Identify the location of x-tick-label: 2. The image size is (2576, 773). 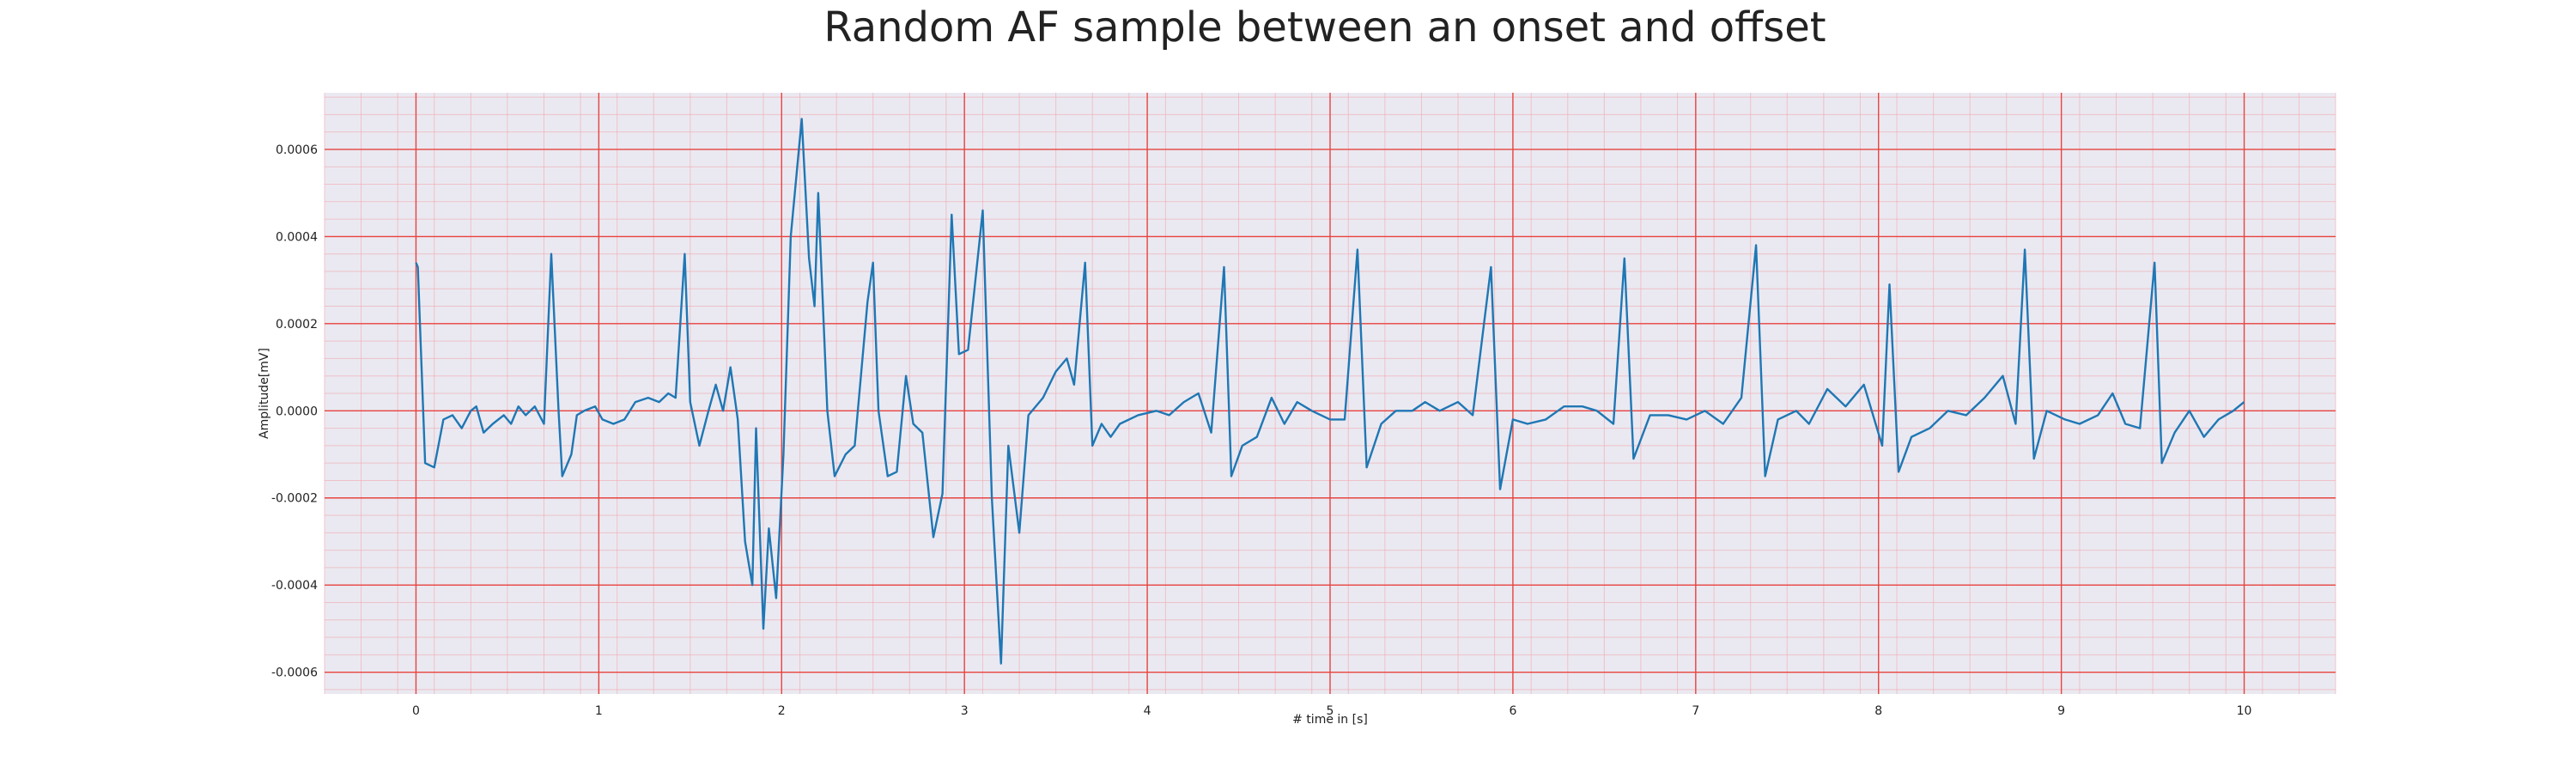
(782, 711).